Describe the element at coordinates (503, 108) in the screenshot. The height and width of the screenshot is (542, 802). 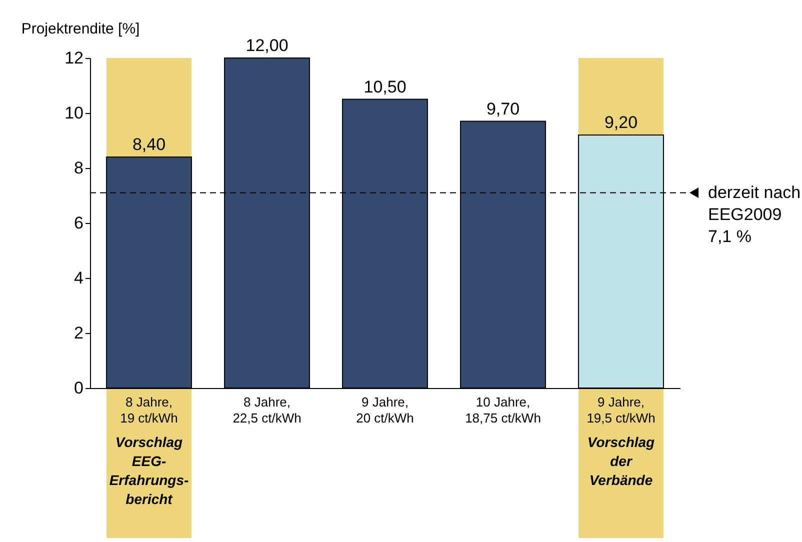
I see `data-label: 9,70` at that location.